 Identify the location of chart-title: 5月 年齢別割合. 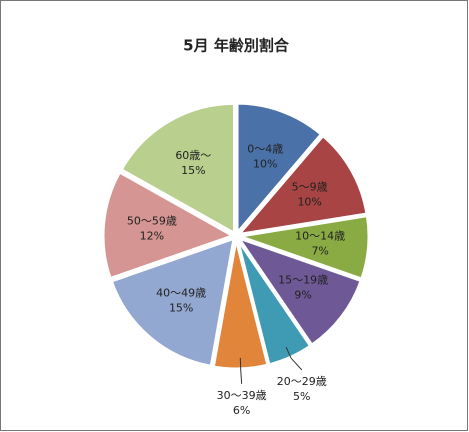
(236, 46).